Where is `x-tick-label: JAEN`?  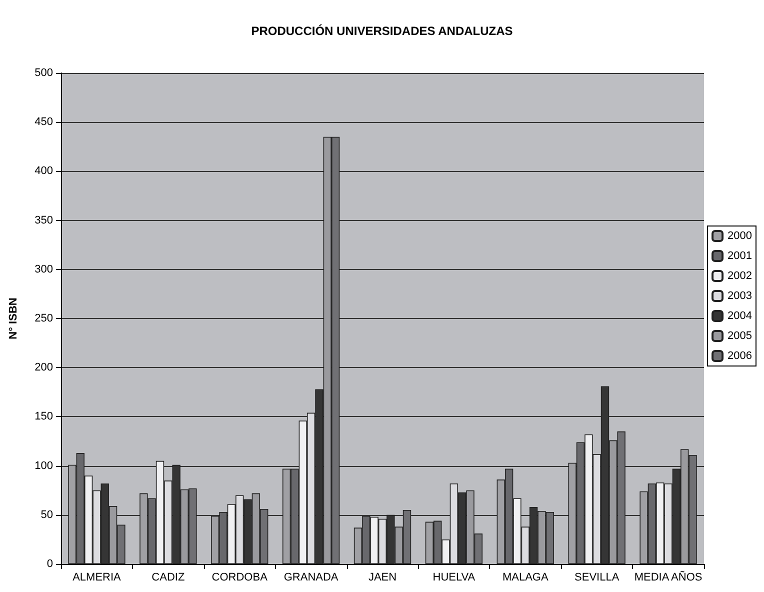 x-tick-label: JAEN is located at coordinates (382, 578).